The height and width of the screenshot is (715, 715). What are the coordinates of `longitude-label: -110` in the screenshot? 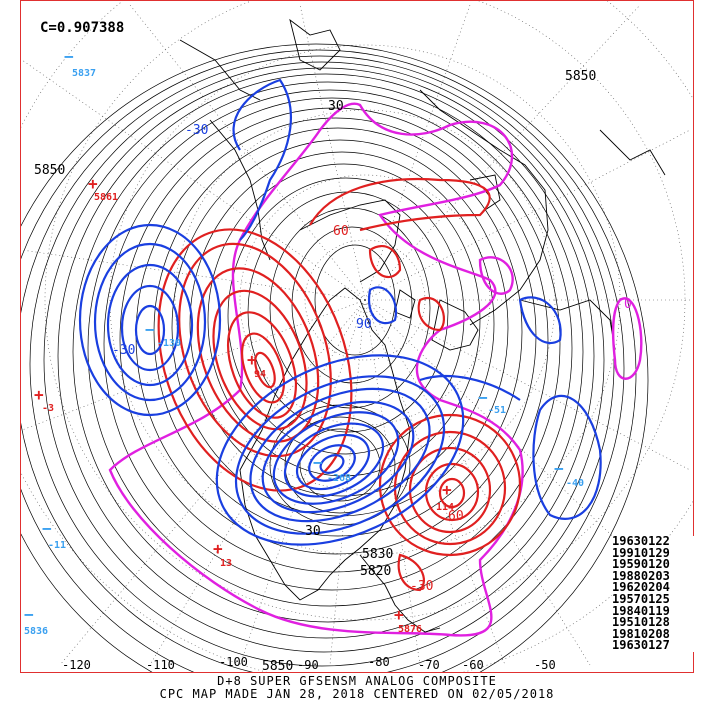 It's located at (160, 665).